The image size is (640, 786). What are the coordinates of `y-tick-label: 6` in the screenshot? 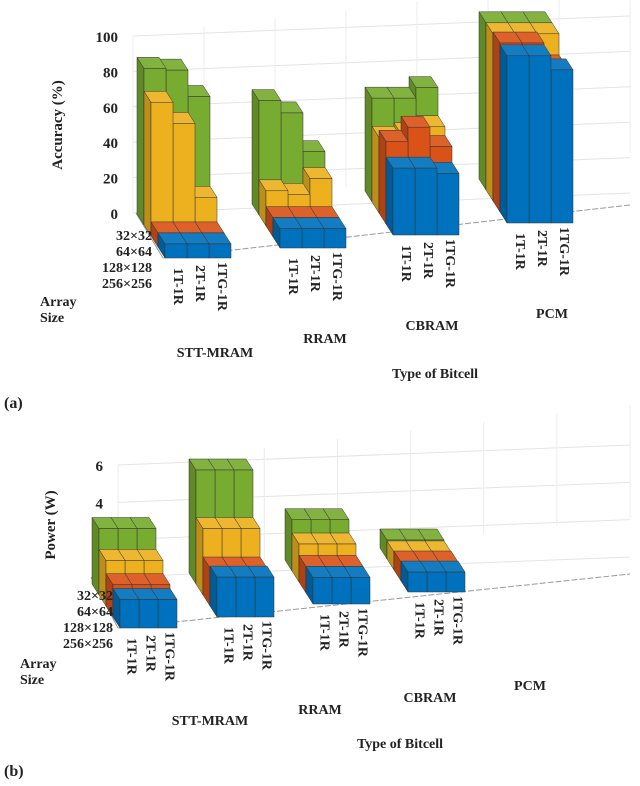 It's located at (100, 467).